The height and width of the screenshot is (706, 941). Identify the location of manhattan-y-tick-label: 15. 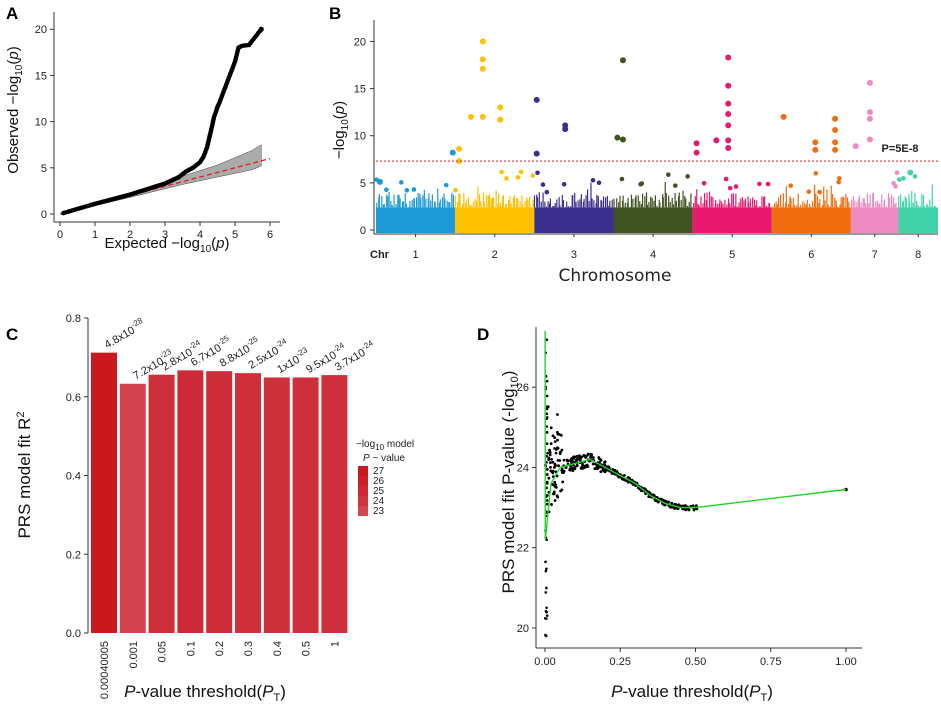
(360, 90).